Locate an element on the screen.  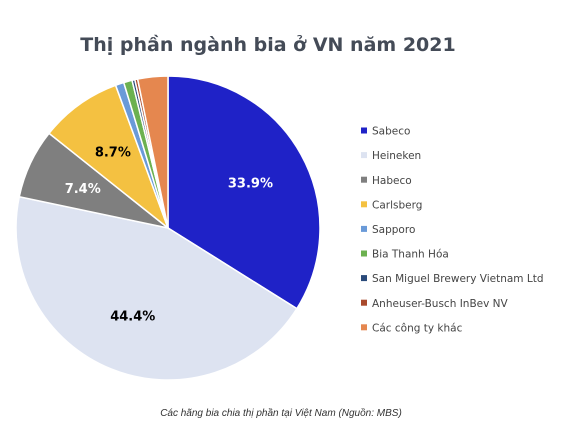
pie-slice-carlsberg is located at coordinates (109, 157).